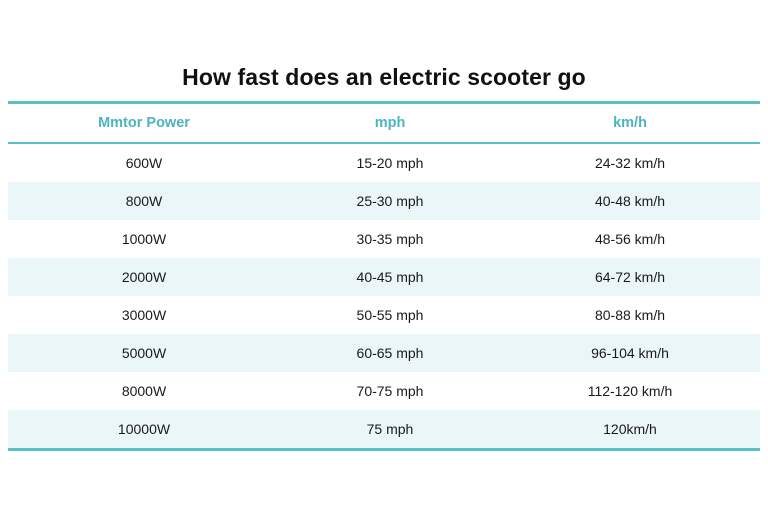  I want to click on table-row: 2000W 40-45 mph 64-72 km/h, so click(384, 277).